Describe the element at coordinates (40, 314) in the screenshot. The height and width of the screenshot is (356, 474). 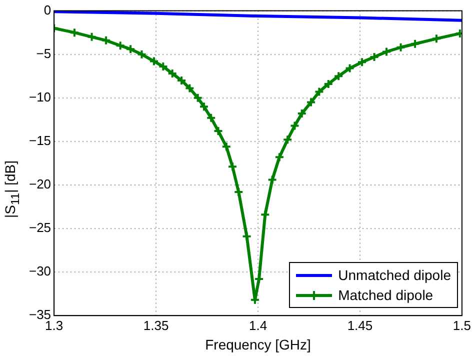
I see `y-tick-label: −35` at that location.